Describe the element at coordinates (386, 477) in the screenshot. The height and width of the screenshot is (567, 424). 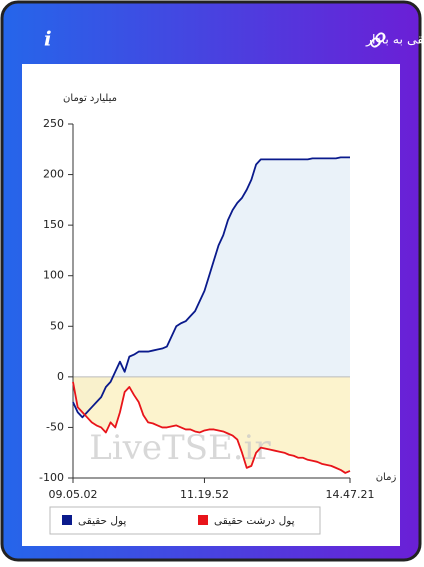
I see `x-axis-label: زمان` at that location.